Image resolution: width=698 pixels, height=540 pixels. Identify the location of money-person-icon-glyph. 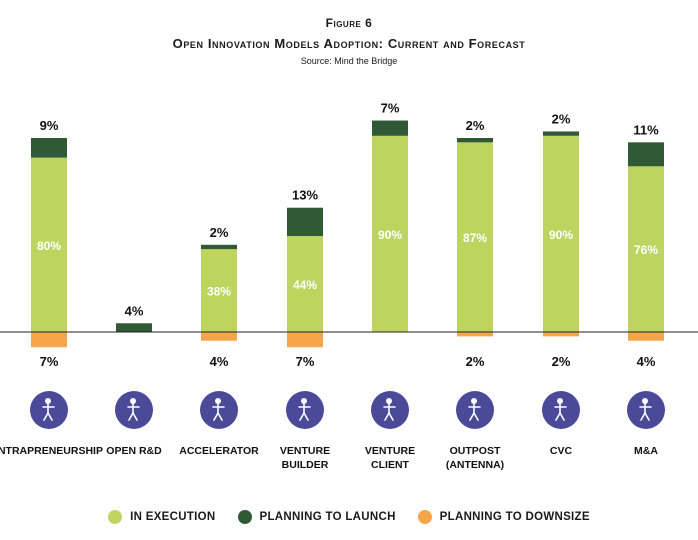
(560, 409).